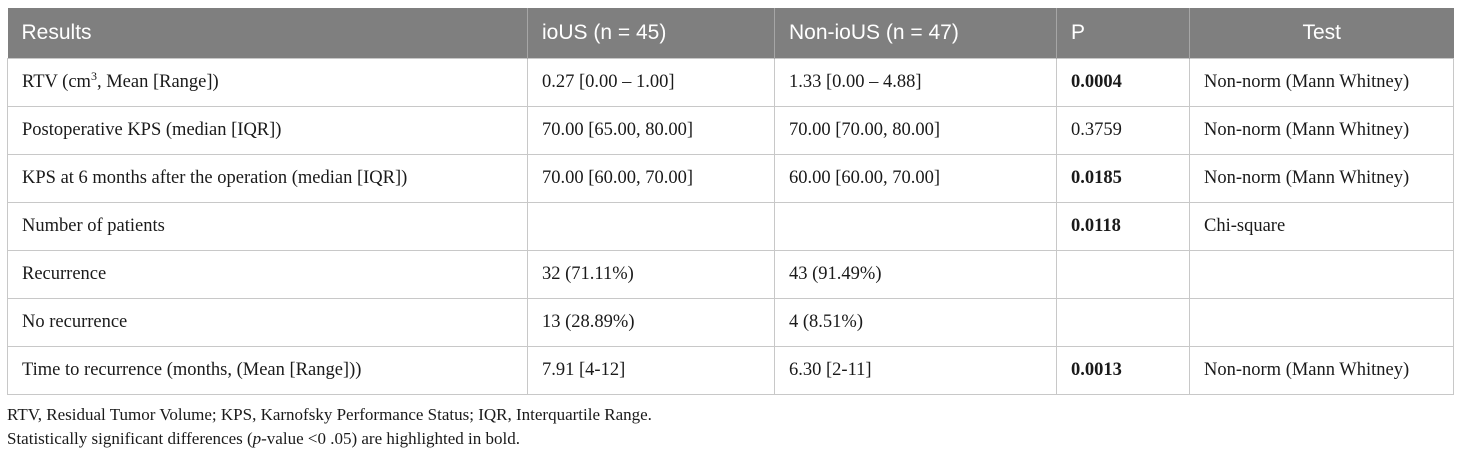 This screenshot has height=459, width=1460. I want to click on header-results: Results, so click(267, 33).